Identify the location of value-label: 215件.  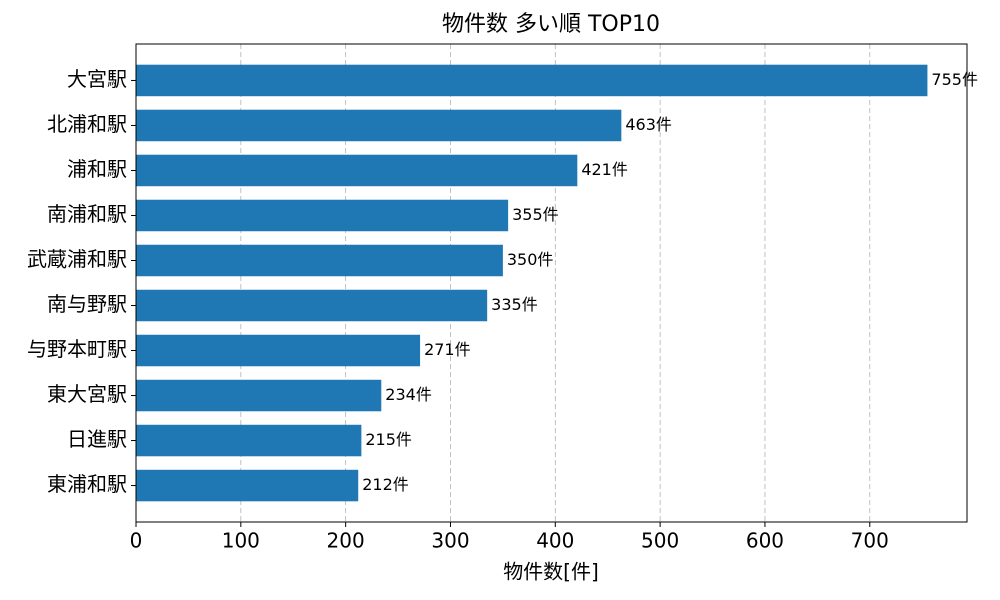
(388, 439).